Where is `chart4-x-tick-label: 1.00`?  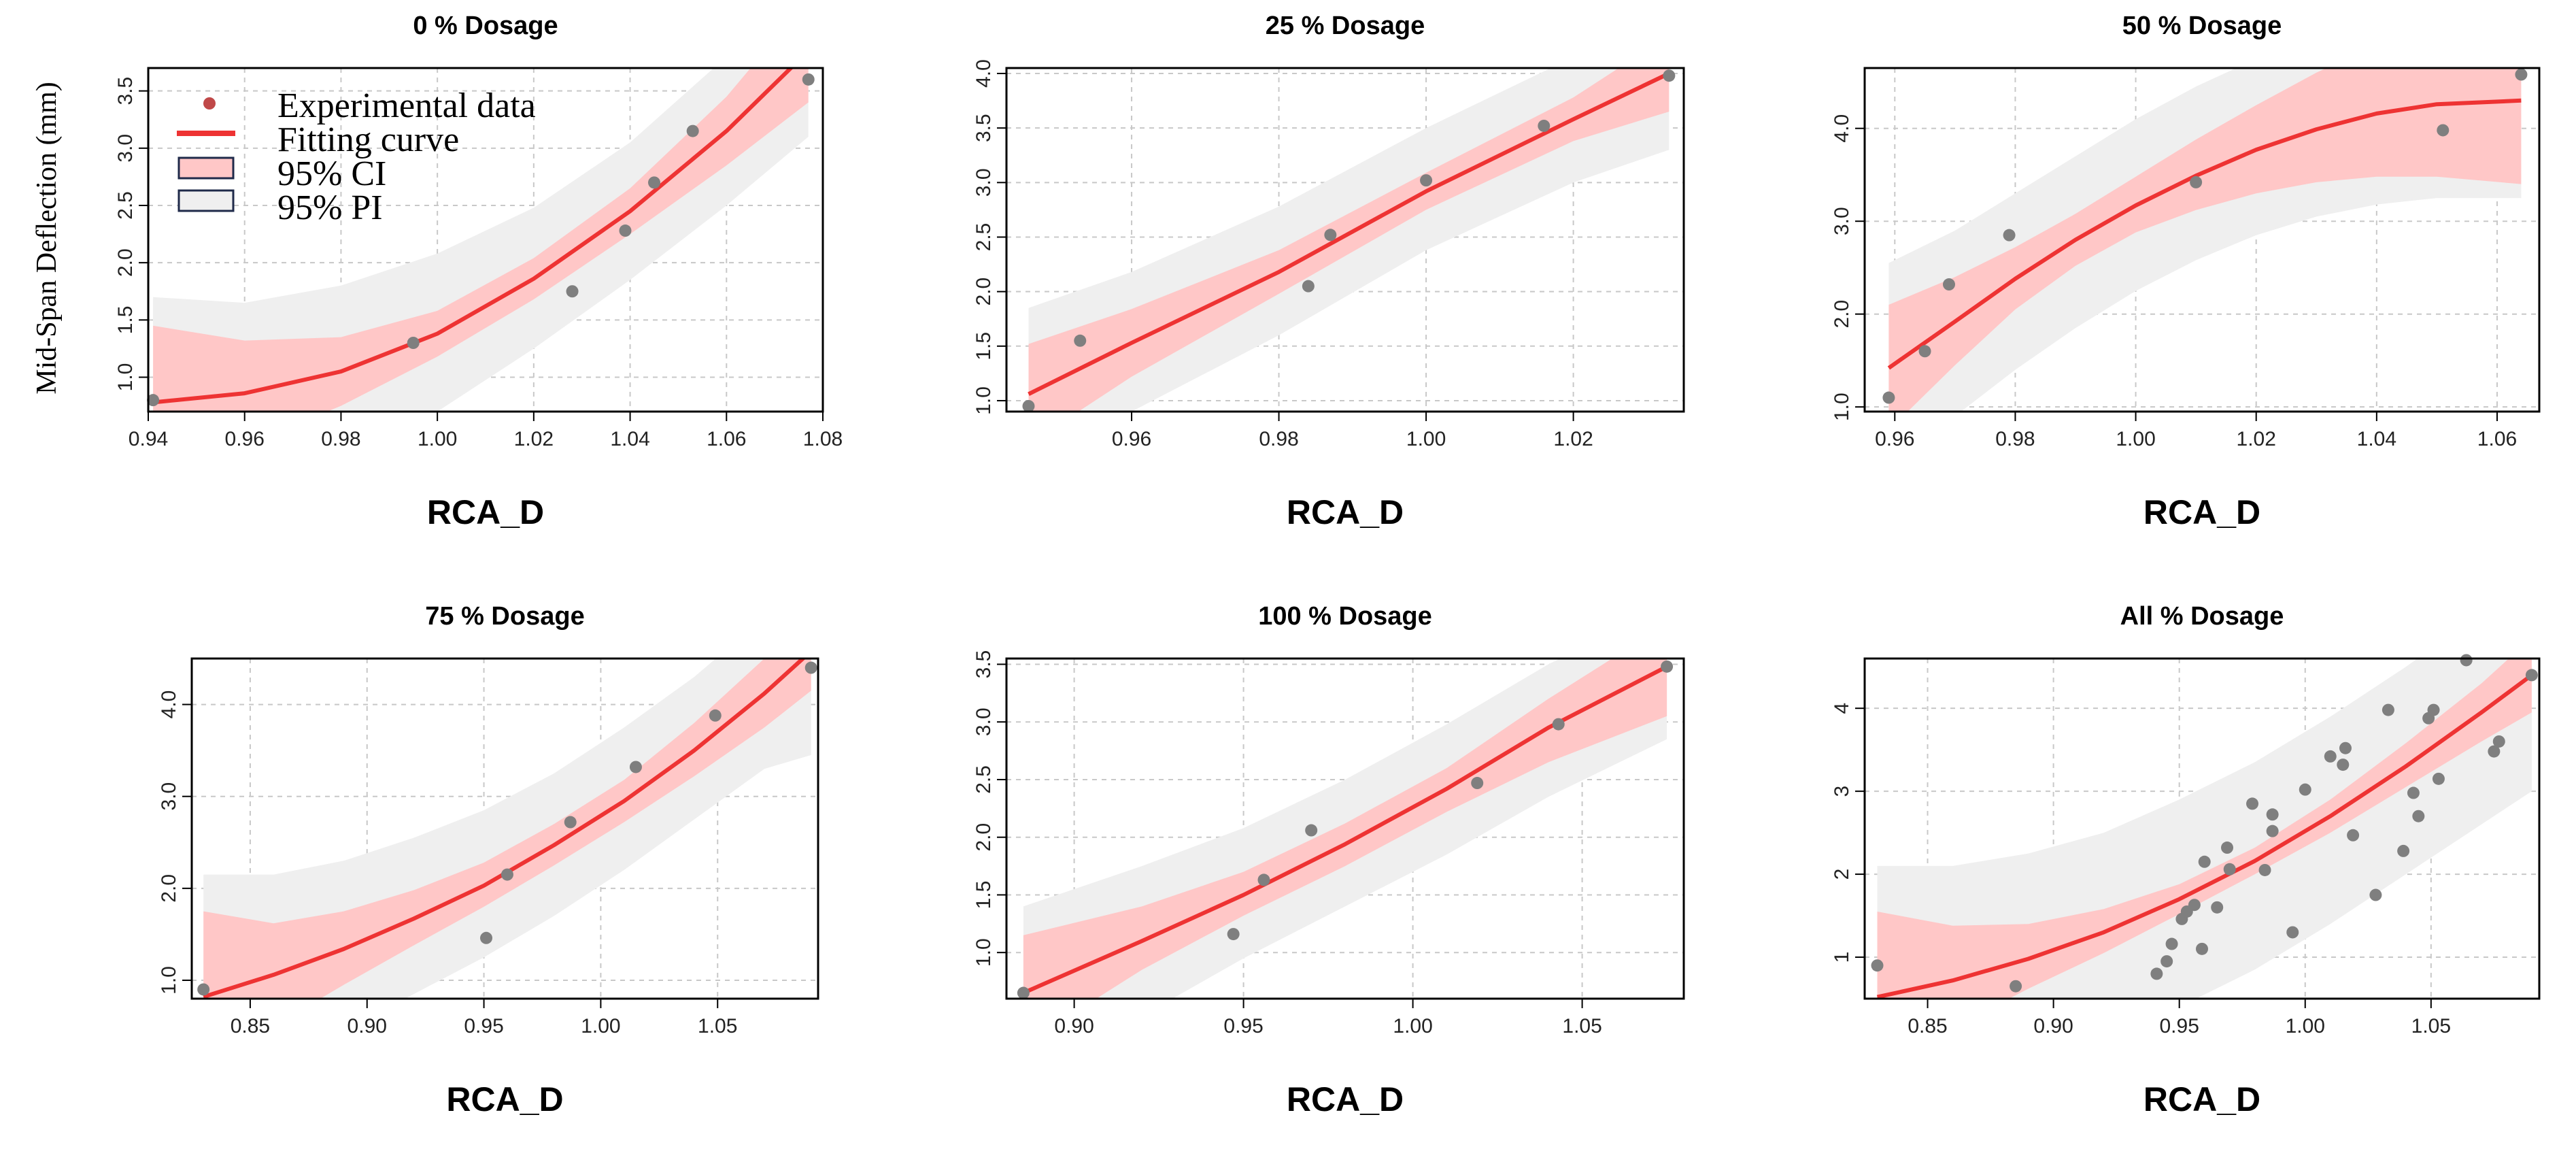
chart4-x-tick-label: 1.00 is located at coordinates (600, 1026).